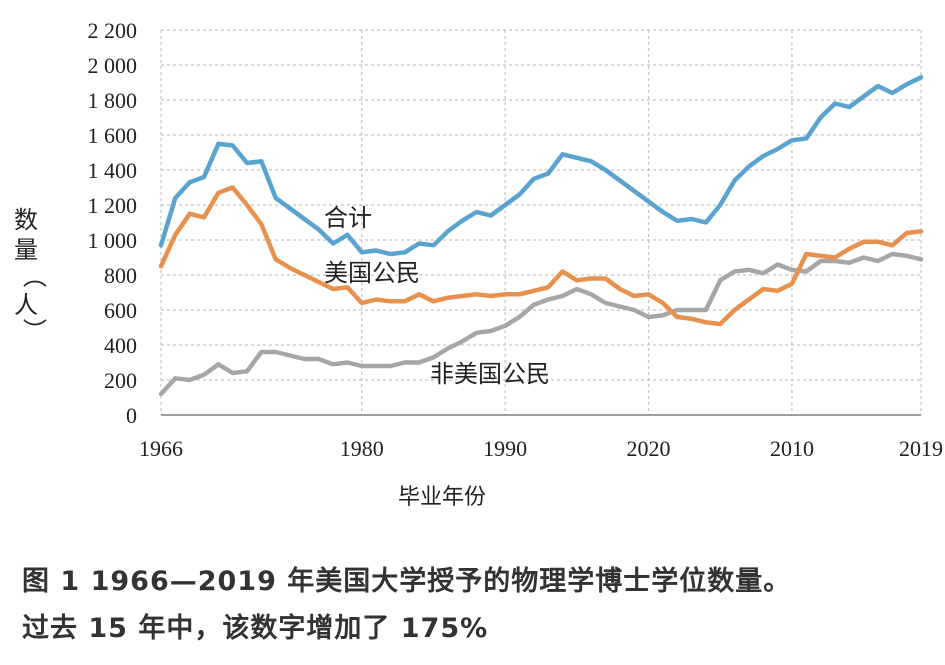  What do you see at coordinates (113, 135) in the screenshot?
I see `y-tick-label: 1 600` at bounding box center [113, 135].